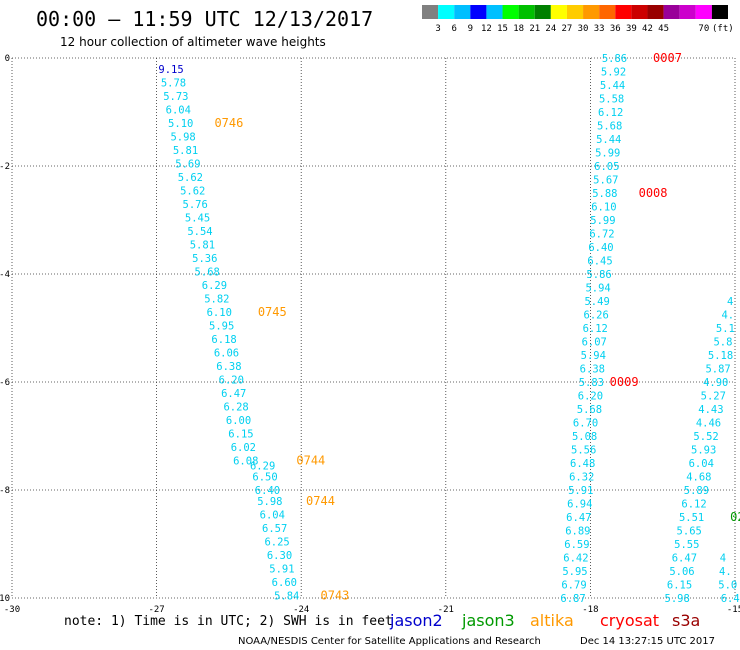  What do you see at coordinates (235, 407) in the screenshot?
I see `wave-height-label: 6.28` at bounding box center [235, 407].